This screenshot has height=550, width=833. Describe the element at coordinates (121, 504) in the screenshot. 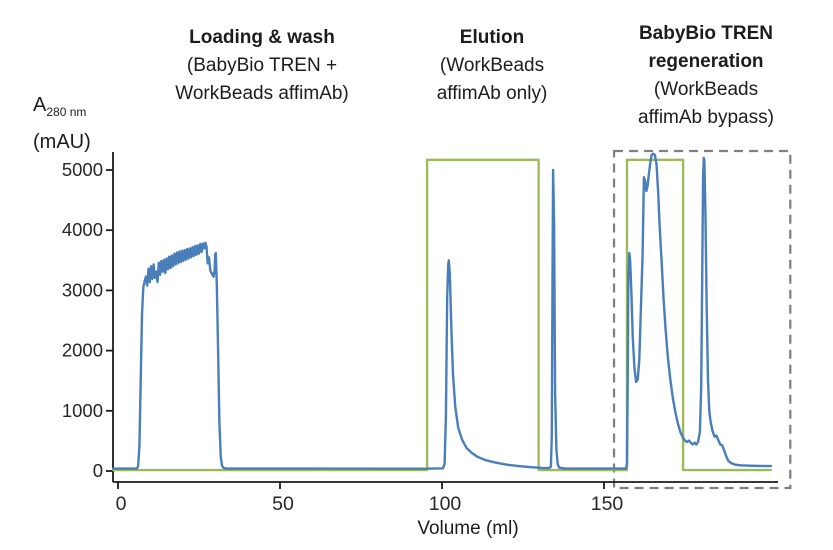

I see `x-tick-label: 0` at that location.